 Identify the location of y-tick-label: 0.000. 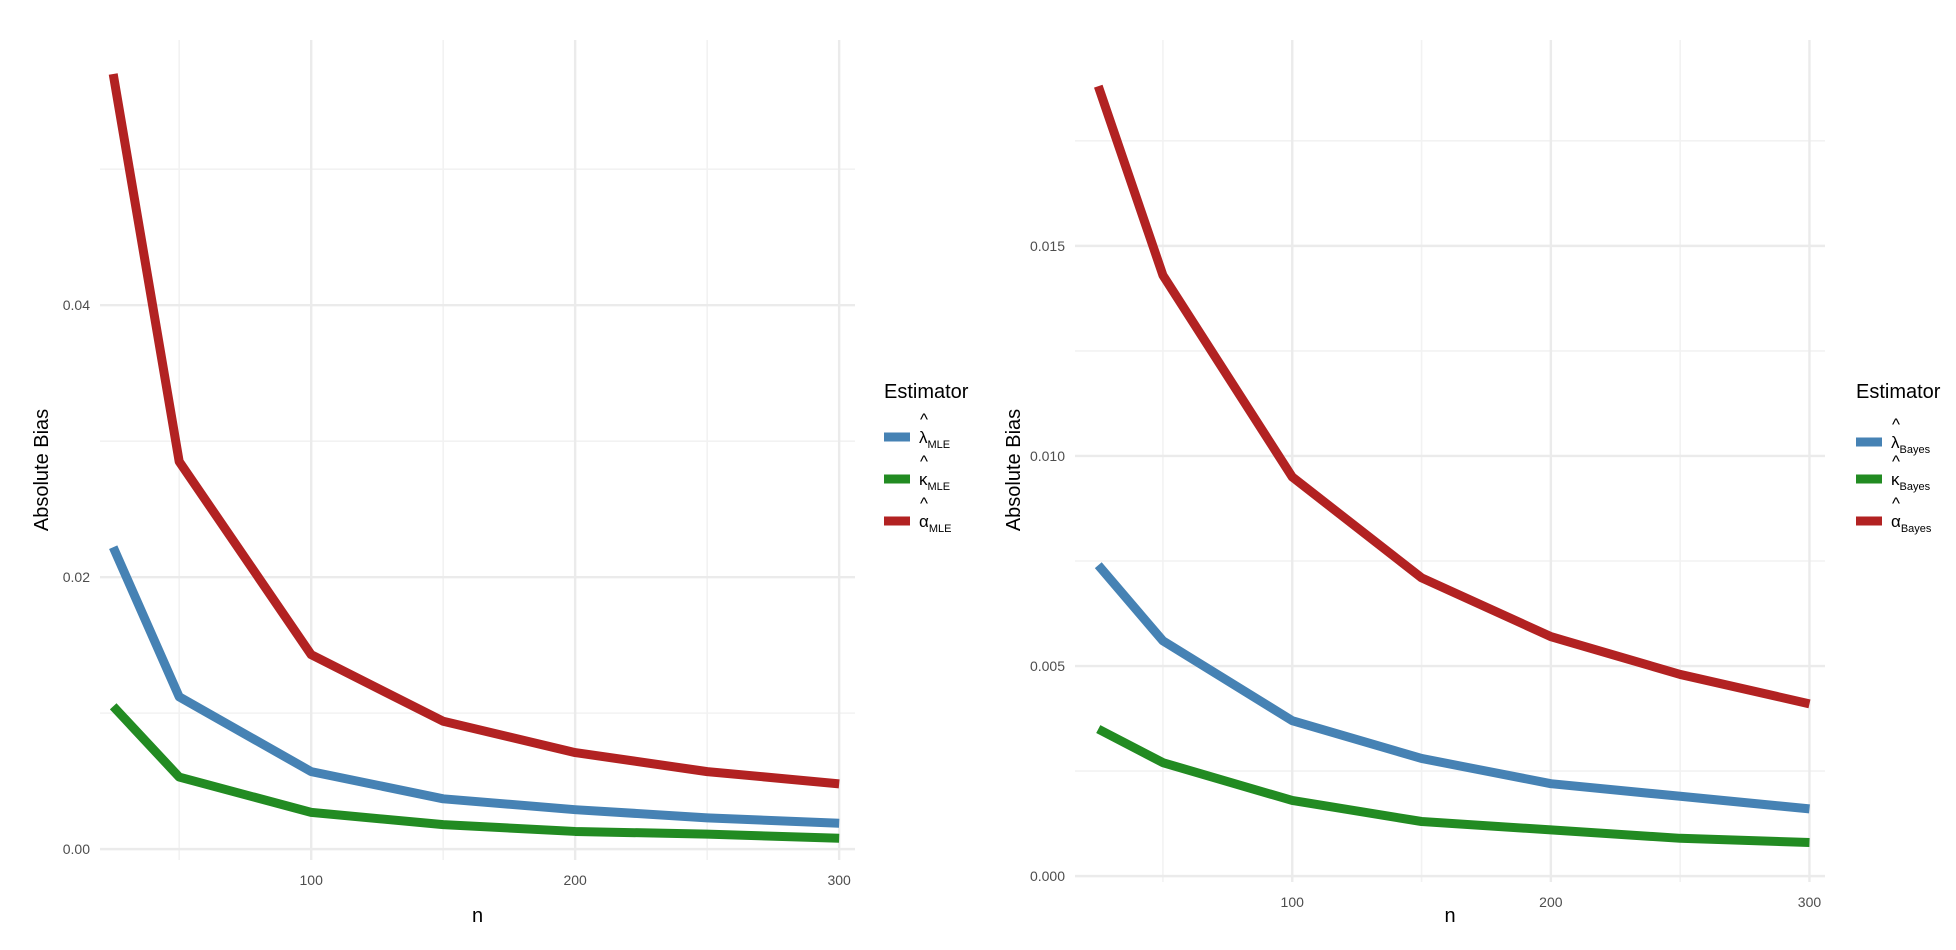
(1047, 876).